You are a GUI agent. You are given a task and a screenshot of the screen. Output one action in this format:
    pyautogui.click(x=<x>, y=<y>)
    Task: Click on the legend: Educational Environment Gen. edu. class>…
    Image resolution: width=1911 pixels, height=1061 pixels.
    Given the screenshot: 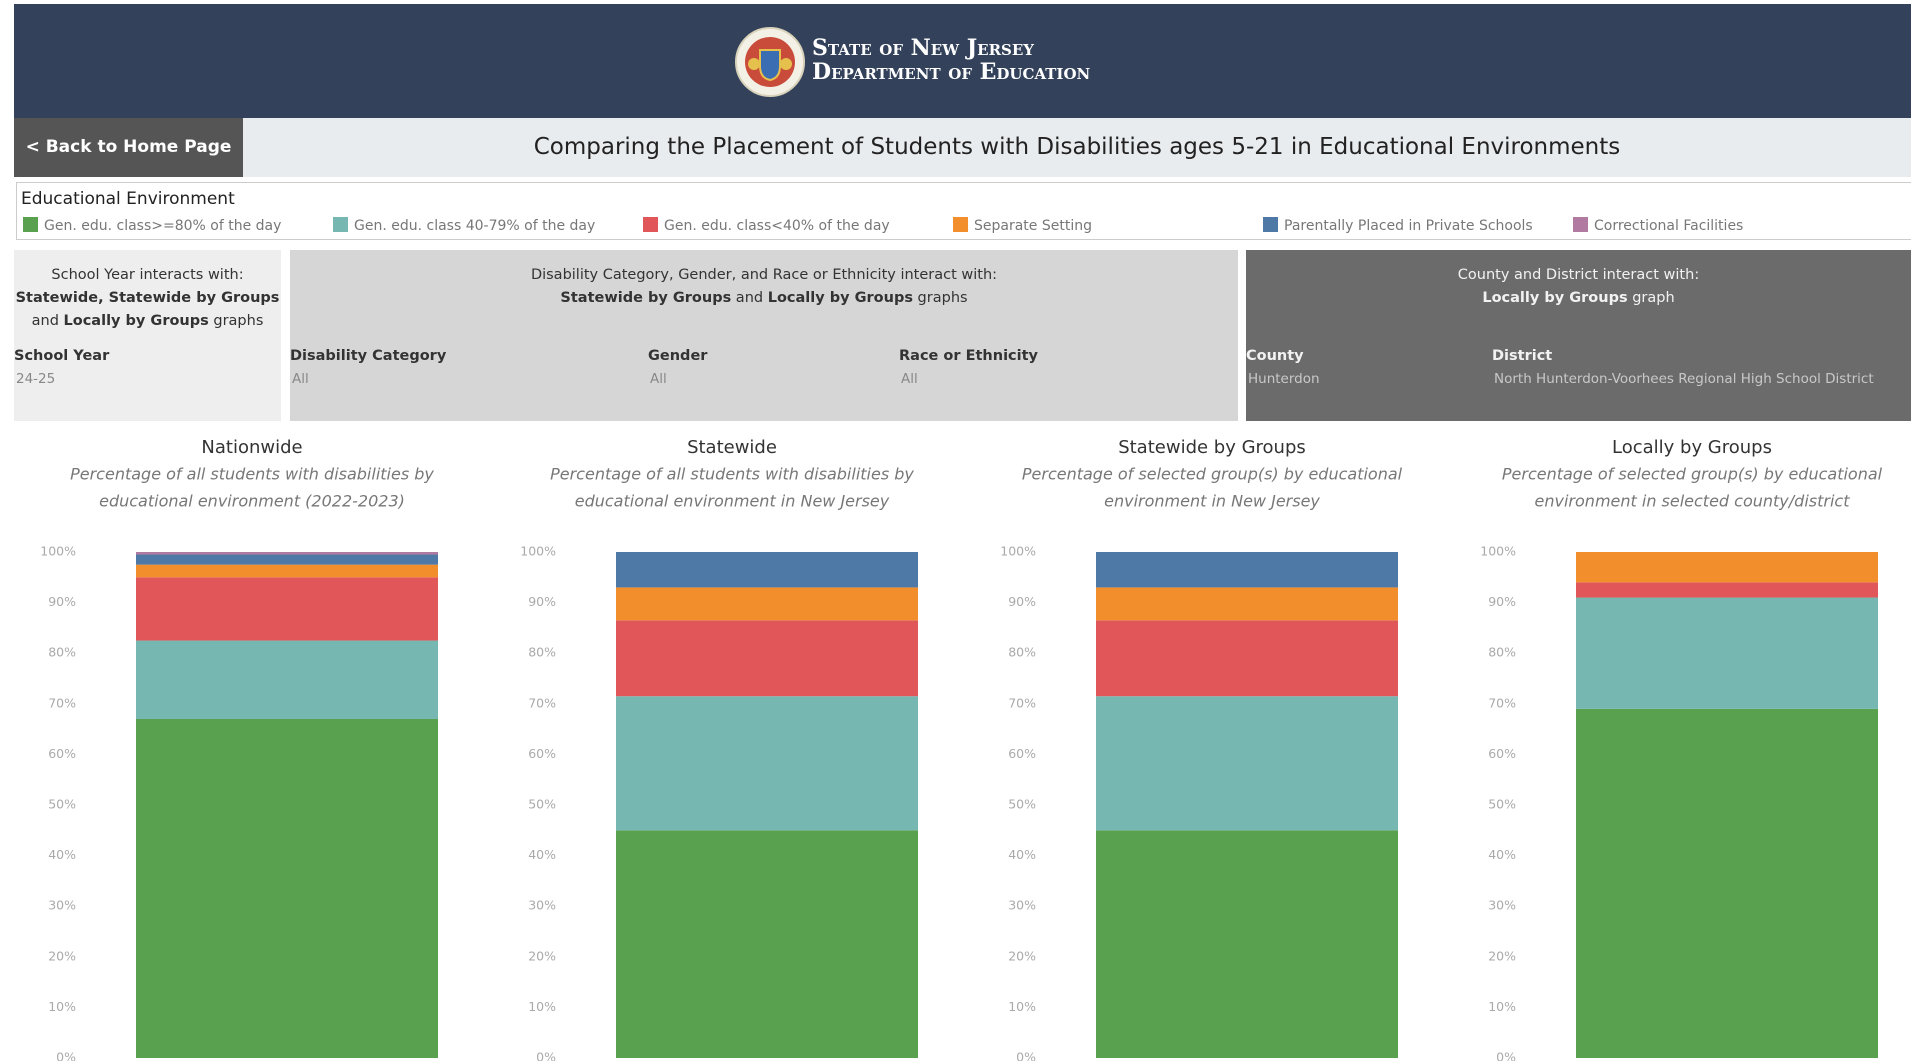 What is the action you would take?
    pyautogui.click(x=963, y=211)
    